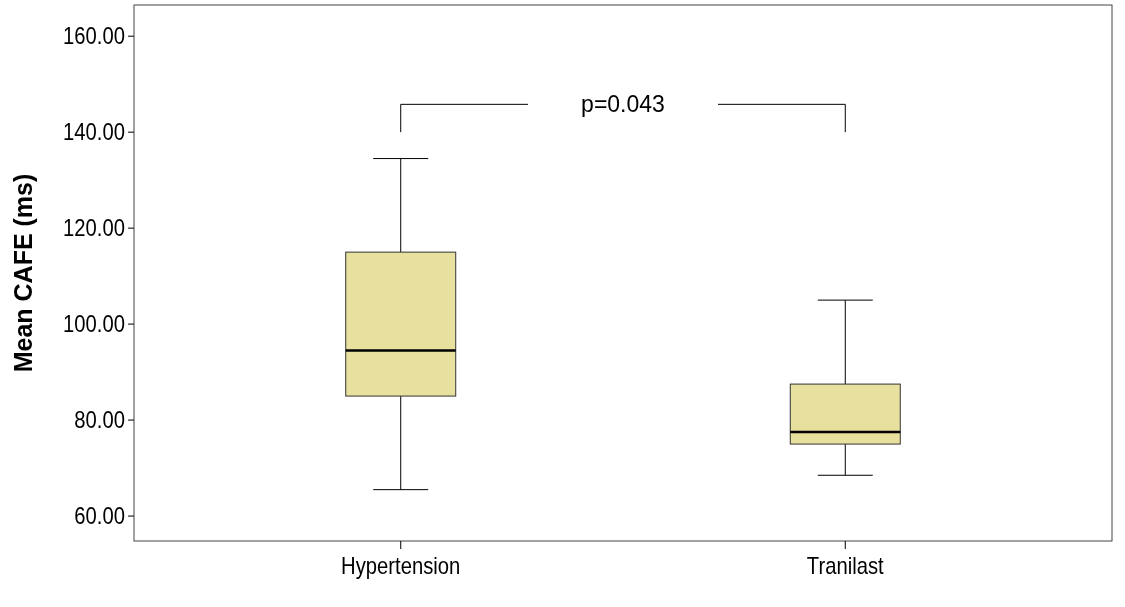 The height and width of the screenshot is (607, 1125). What do you see at coordinates (623, 104) in the screenshot?
I see `annotation: p=0.043` at bounding box center [623, 104].